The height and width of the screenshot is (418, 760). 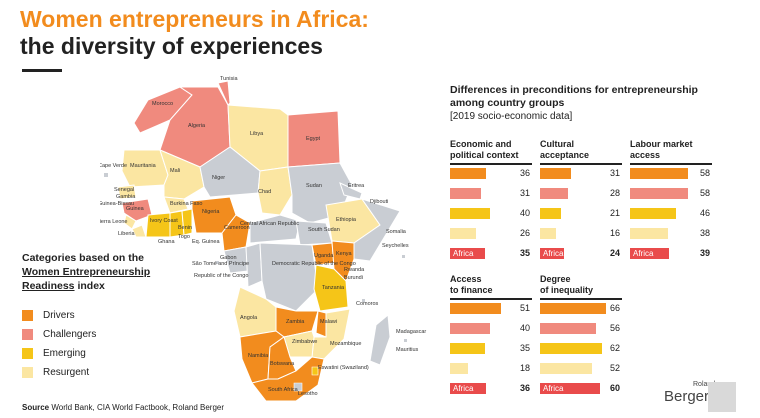 What do you see at coordinates (468, 173) in the screenshot?
I see `bar-drivers` at bounding box center [468, 173].